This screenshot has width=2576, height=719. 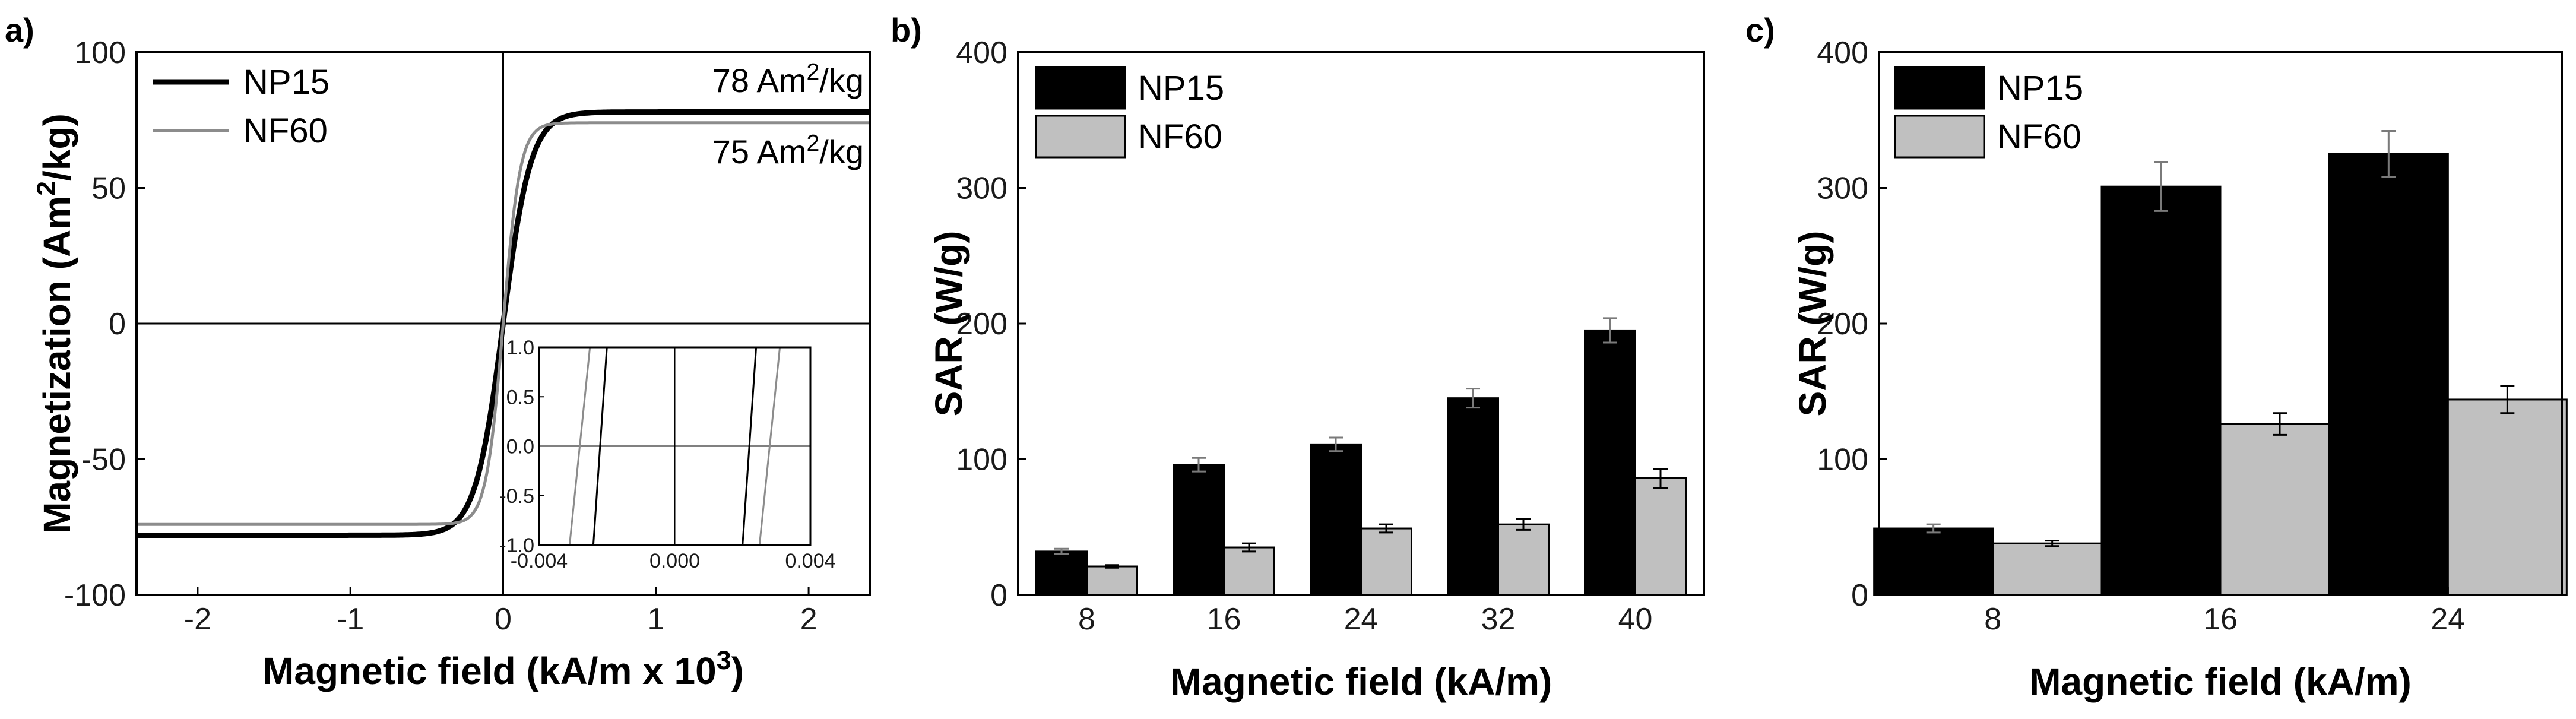 What do you see at coordinates (1636, 619) in the screenshot?
I see `x-tick-label: 40` at bounding box center [1636, 619].